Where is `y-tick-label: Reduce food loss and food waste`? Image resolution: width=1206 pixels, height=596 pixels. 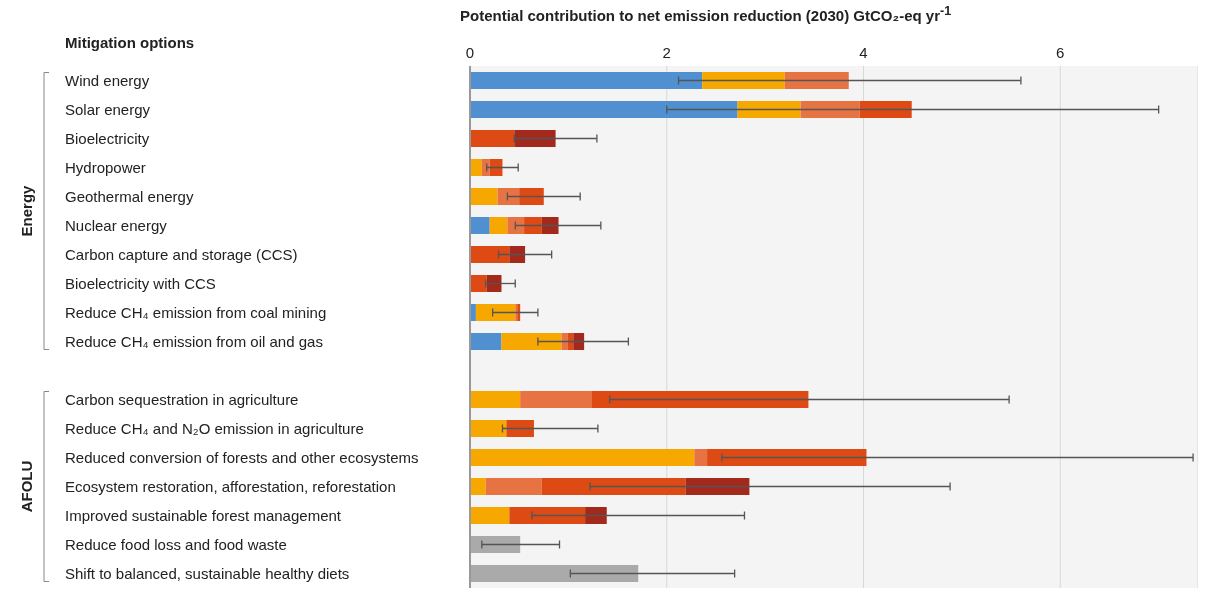 y-tick-label: Reduce food loss and food waste is located at coordinates (176, 544).